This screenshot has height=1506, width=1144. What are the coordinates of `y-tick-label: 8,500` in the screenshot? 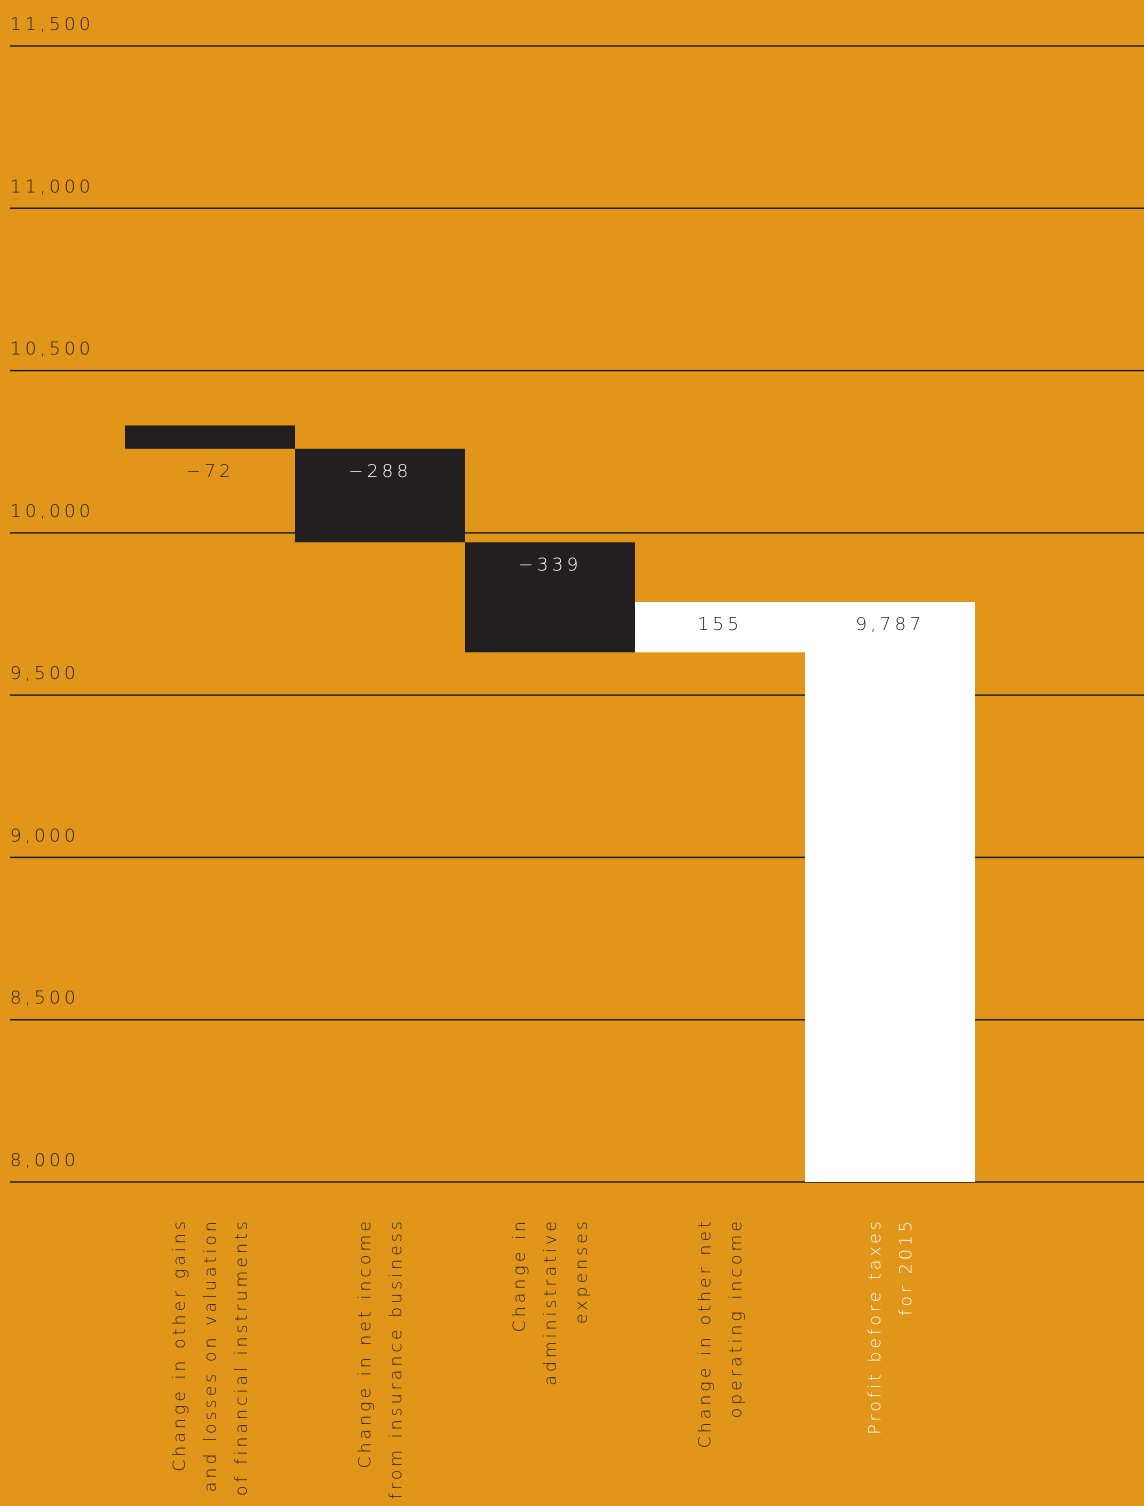 It's located at (44, 998).